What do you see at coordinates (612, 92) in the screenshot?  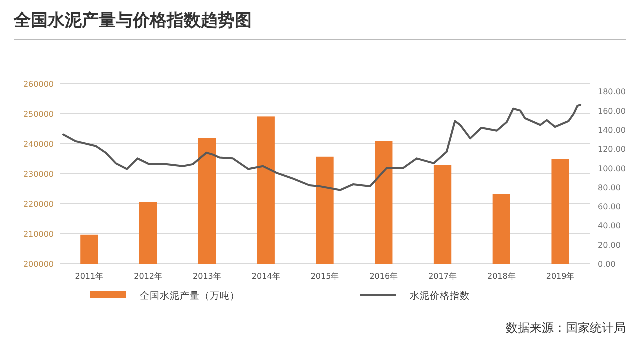 I see `y2-tick-label: 180.00` at bounding box center [612, 92].